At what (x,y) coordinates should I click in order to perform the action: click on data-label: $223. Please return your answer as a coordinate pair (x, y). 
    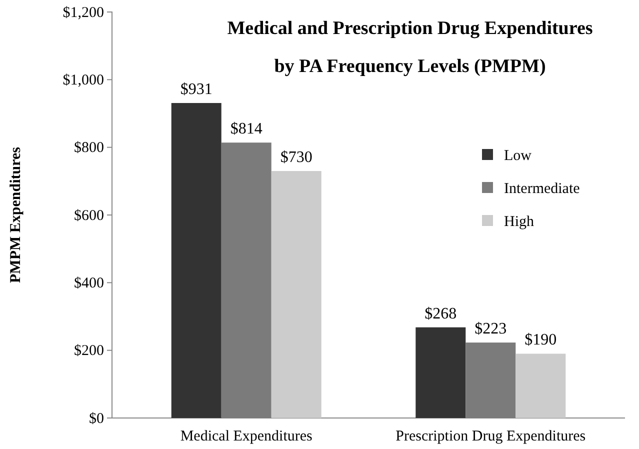
    Looking at the image, I should click on (490, 329).